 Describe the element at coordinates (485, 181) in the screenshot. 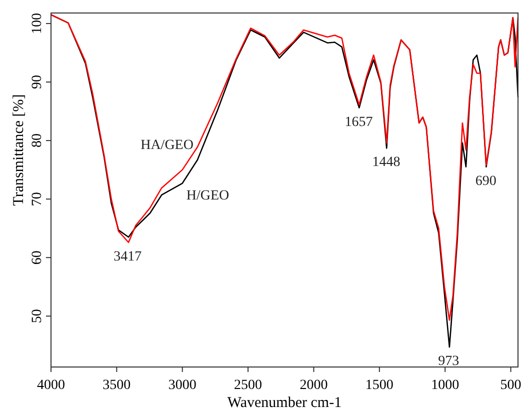

I see `annotation: 690` at that location.